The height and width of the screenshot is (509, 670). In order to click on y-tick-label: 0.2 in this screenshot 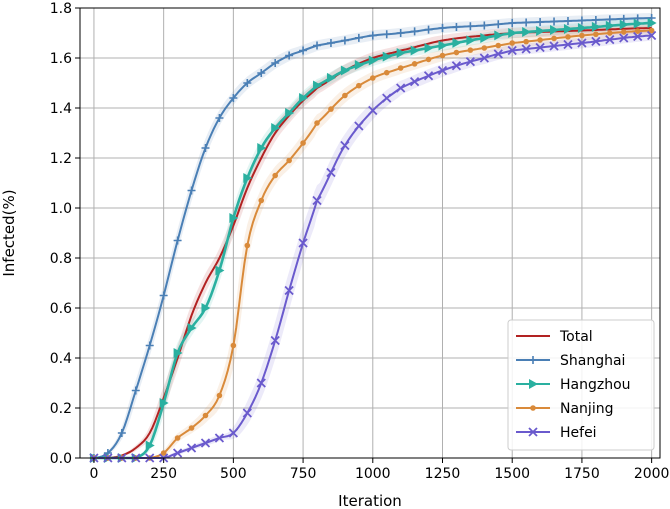, I will do `click(61, 409)`.